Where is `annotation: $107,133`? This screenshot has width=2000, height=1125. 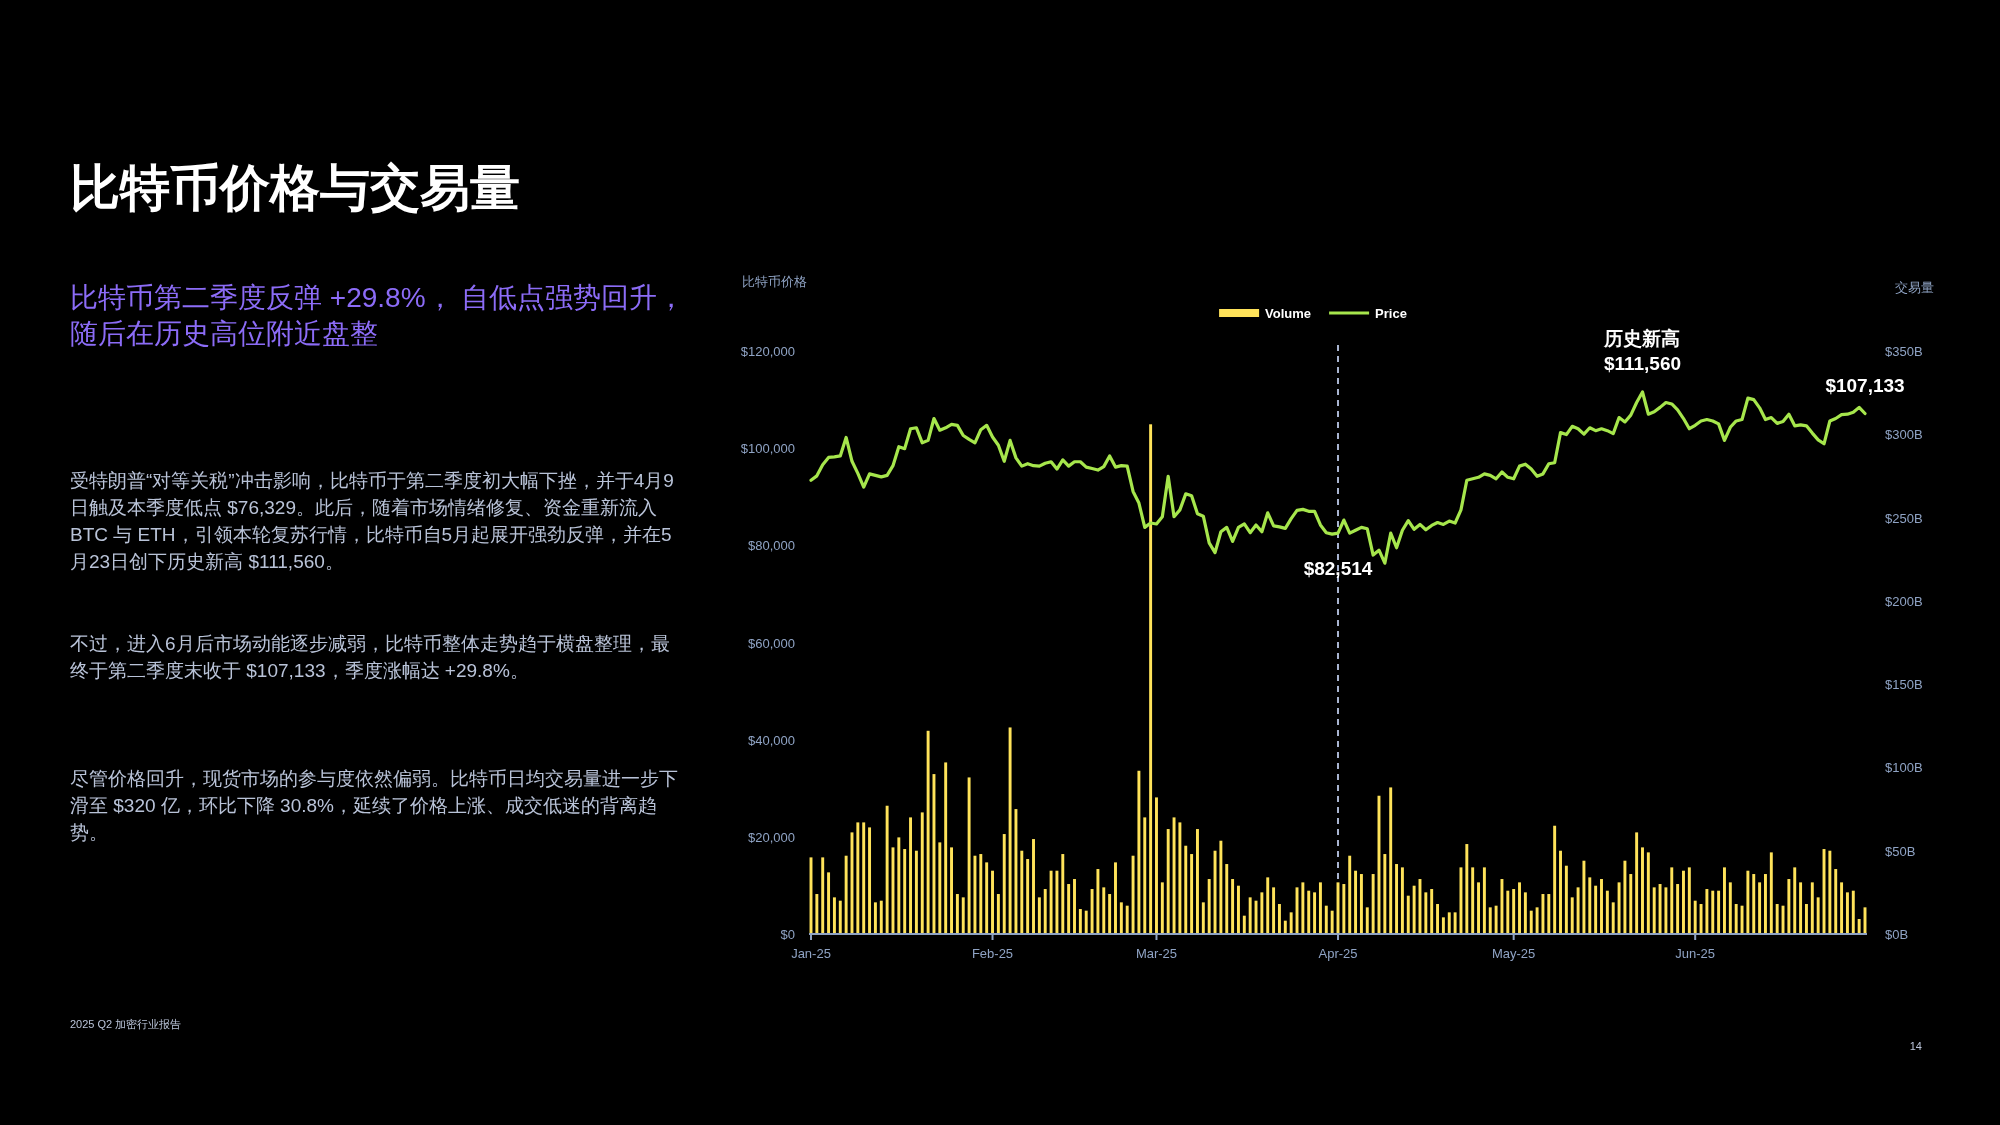 annotation: $107,133 is located at coordinates (1865, 385).